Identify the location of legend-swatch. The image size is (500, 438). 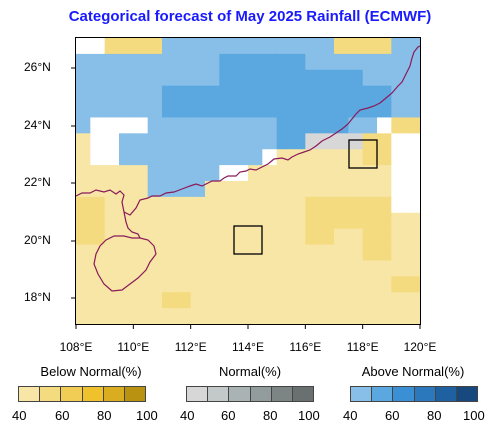
(446, 394).